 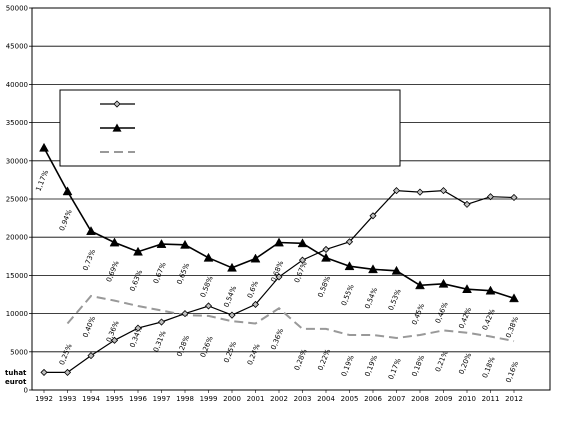 I want to click on x-tick-label: 2007, so click(x=397, y=399).